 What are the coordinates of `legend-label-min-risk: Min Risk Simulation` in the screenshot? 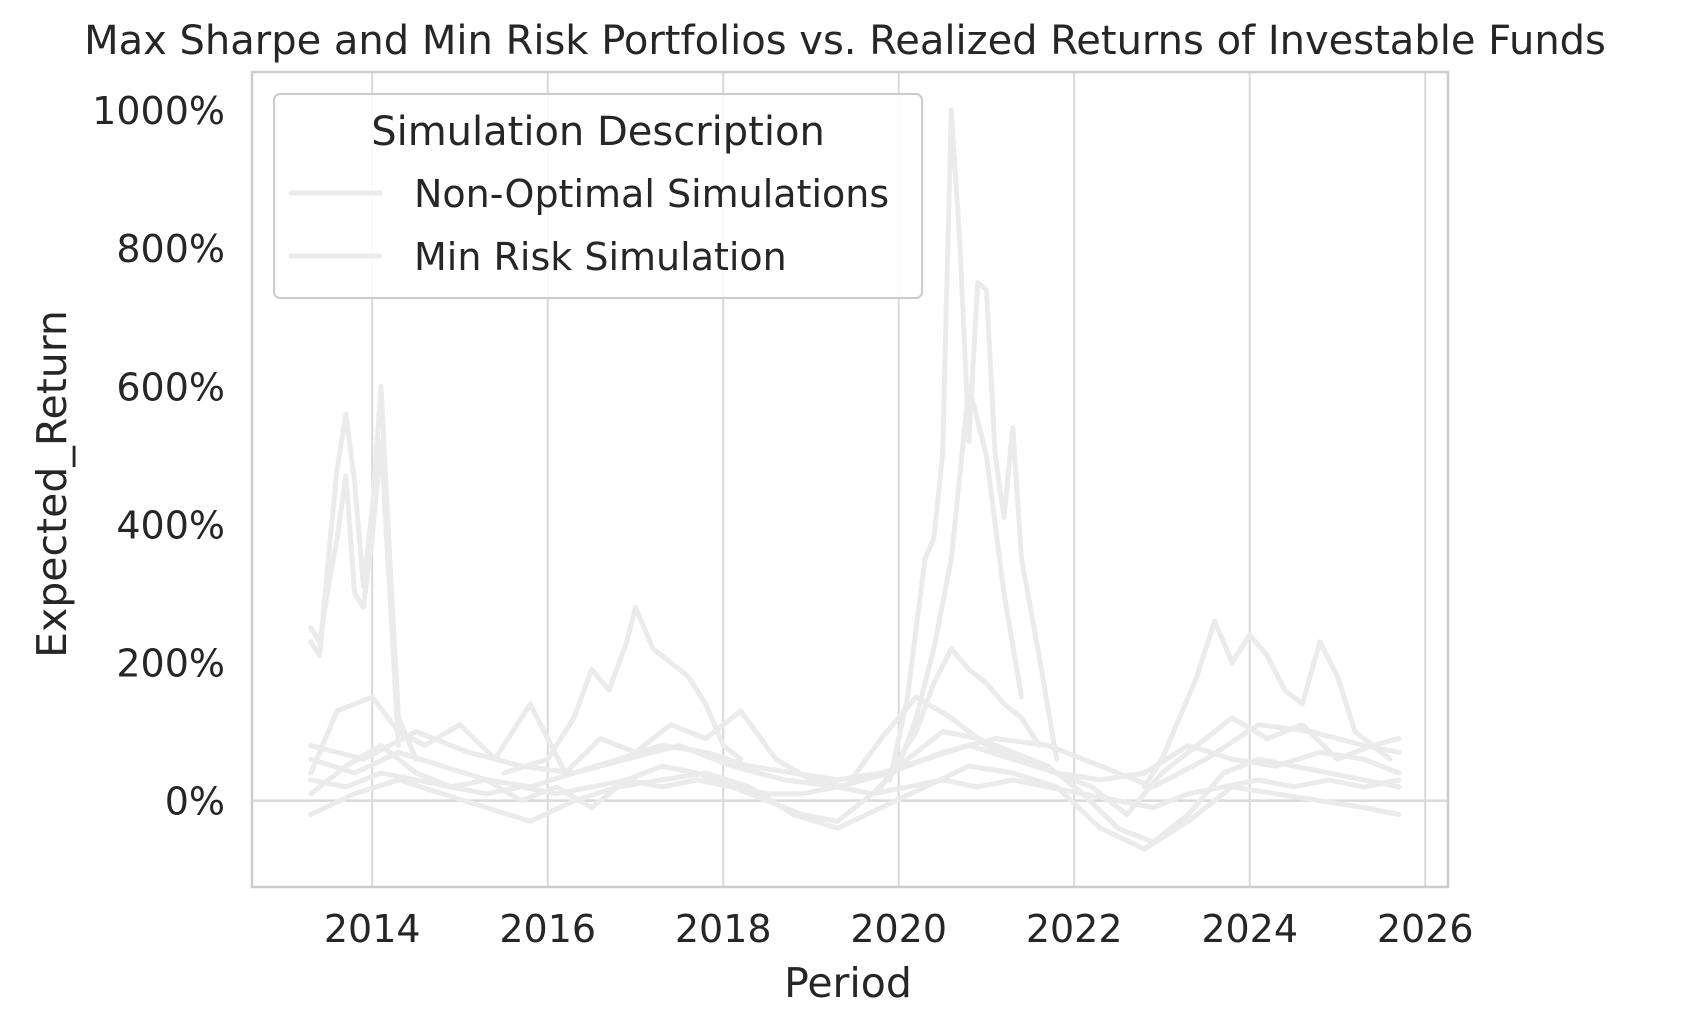 It's located at (600, 257).